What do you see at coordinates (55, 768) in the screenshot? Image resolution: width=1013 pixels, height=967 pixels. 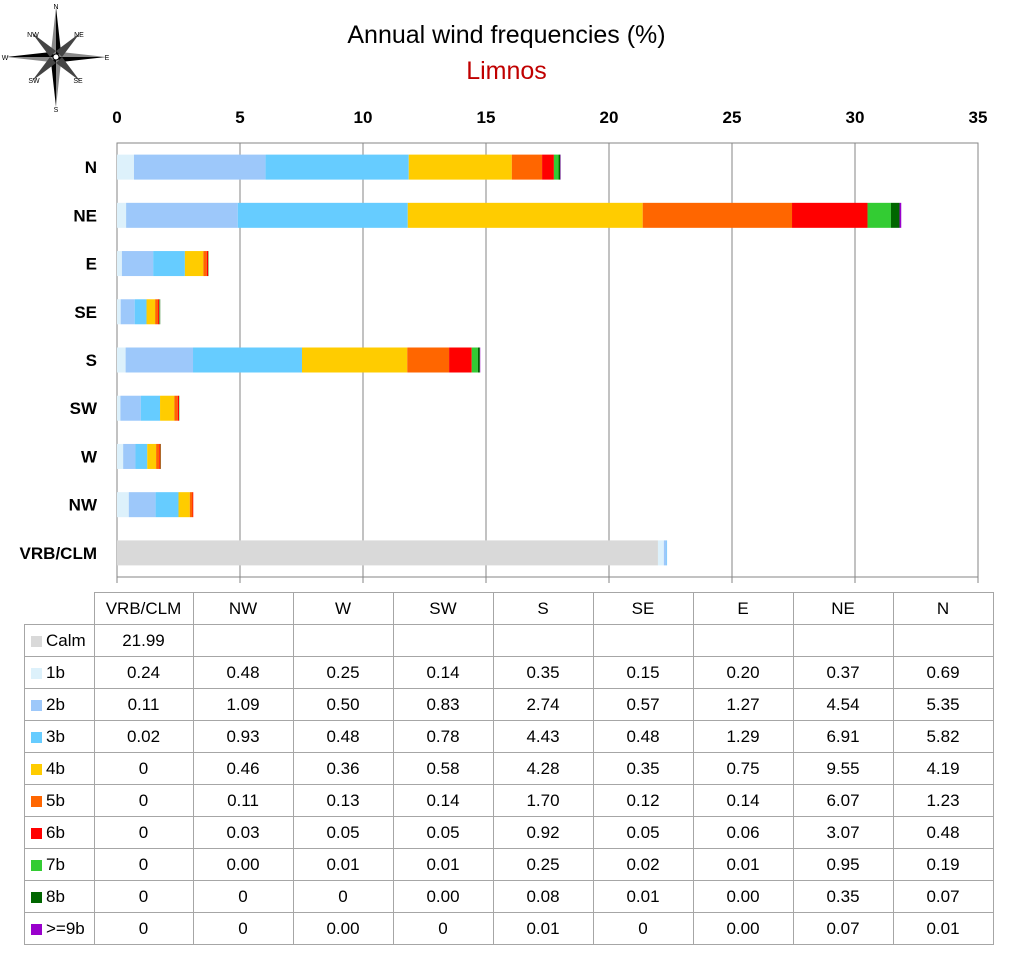 I see `legend-label: 4b` at bounding box center [55, 768].